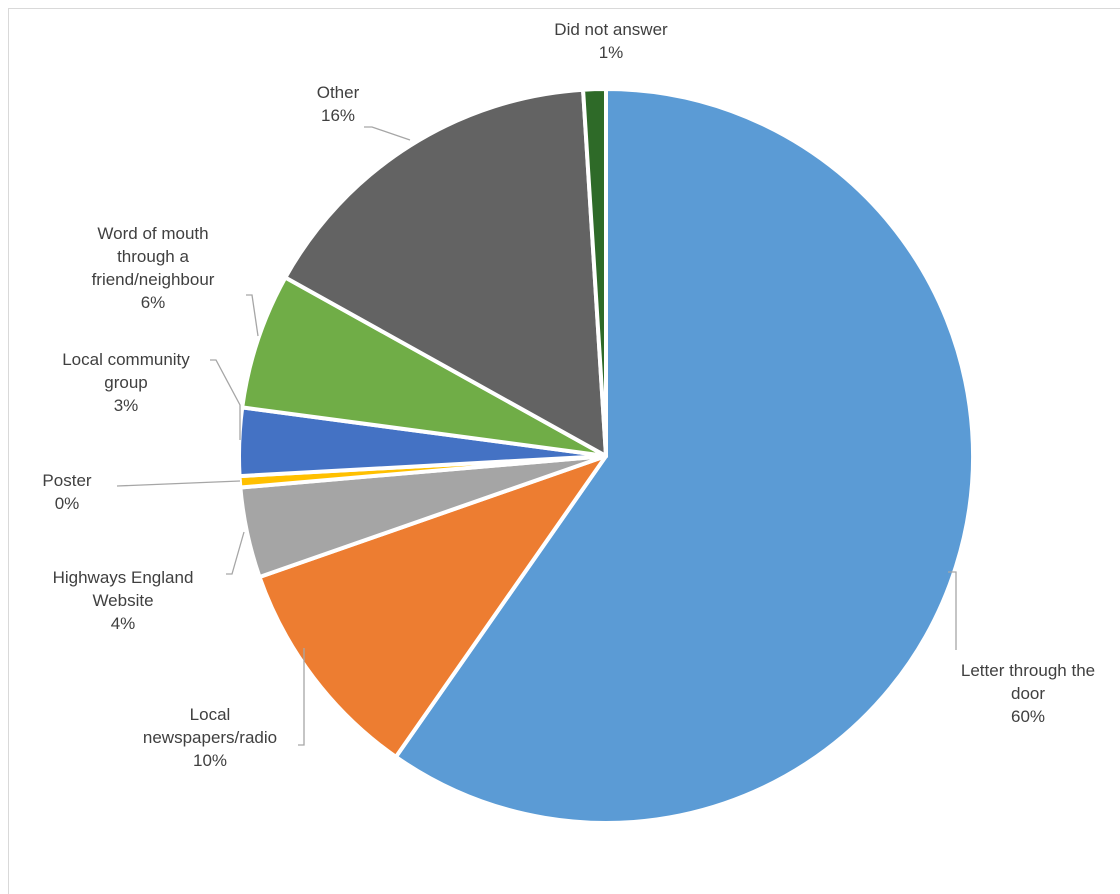 The height and width of the screenshot is (894, 1120). I want to click on data-label-line: 0%, so click(67, 503).